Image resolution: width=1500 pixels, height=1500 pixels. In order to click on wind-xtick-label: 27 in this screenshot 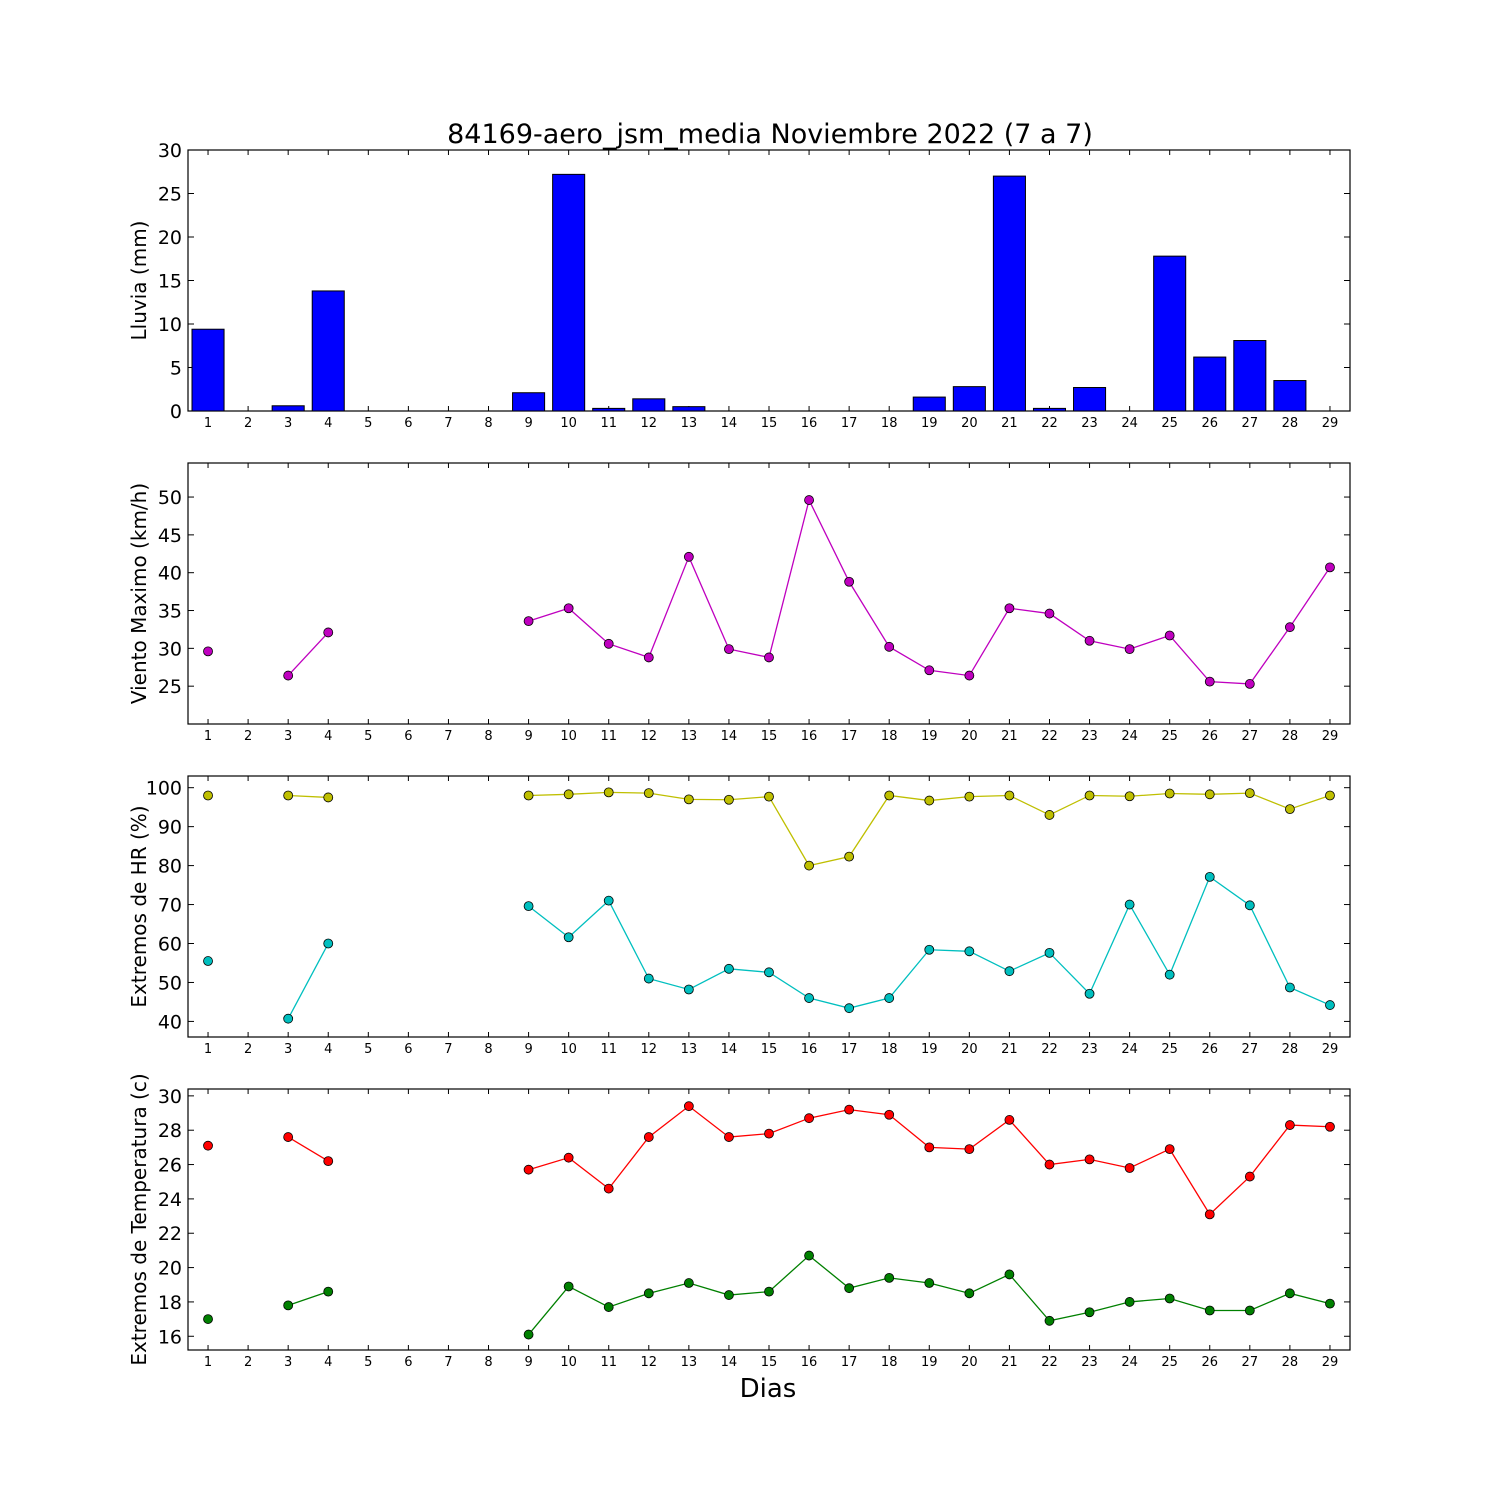, I will do `click(1250, 736)`.